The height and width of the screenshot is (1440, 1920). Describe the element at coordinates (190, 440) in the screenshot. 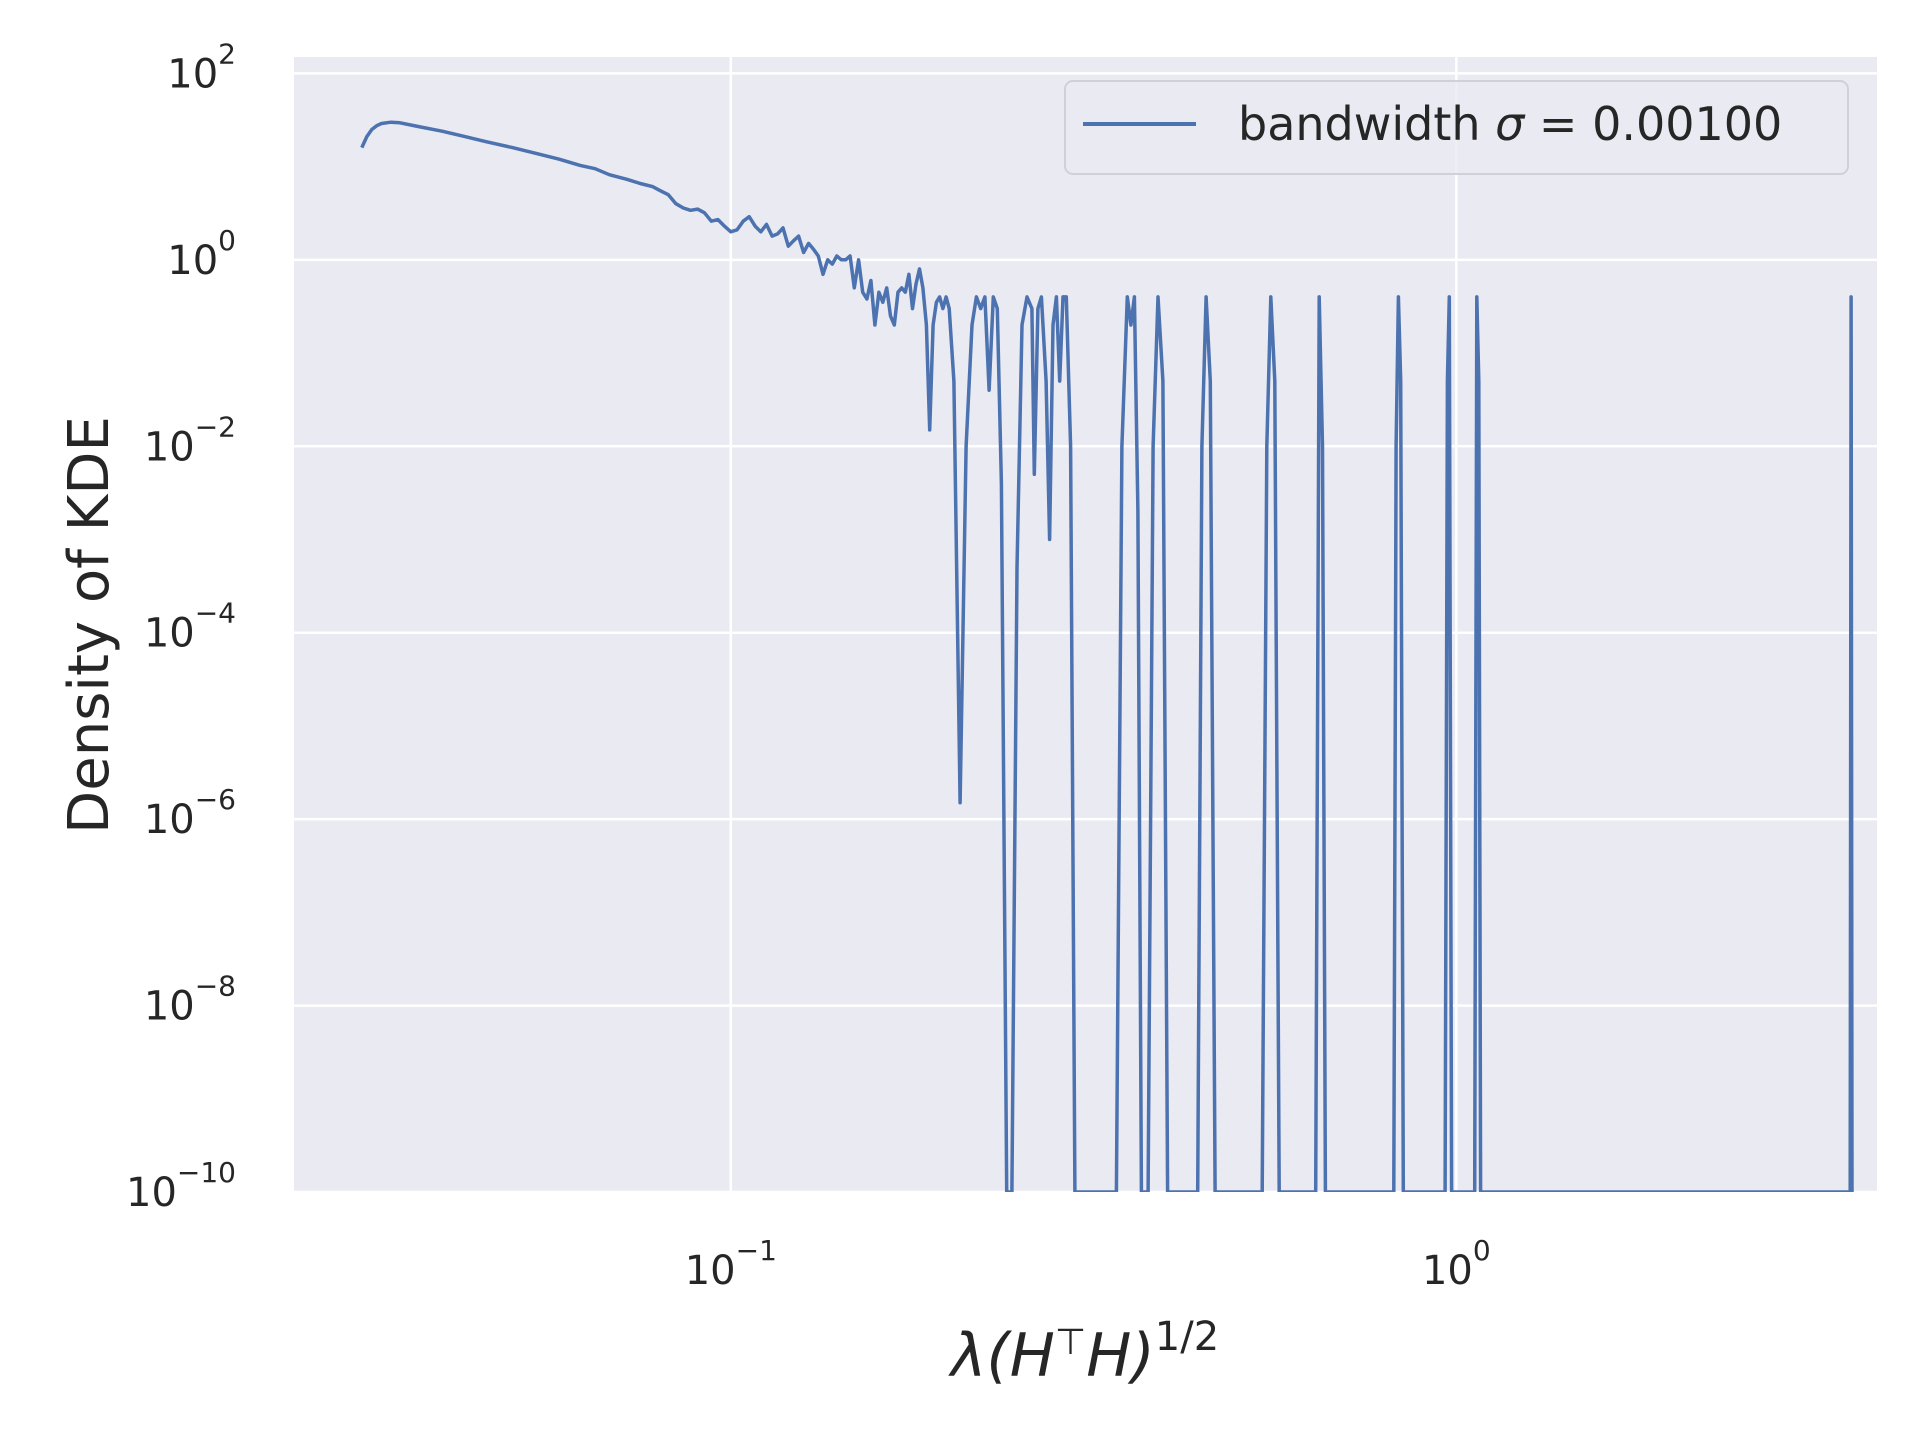

I see `y-tick-label: 10⁻²` at that location.